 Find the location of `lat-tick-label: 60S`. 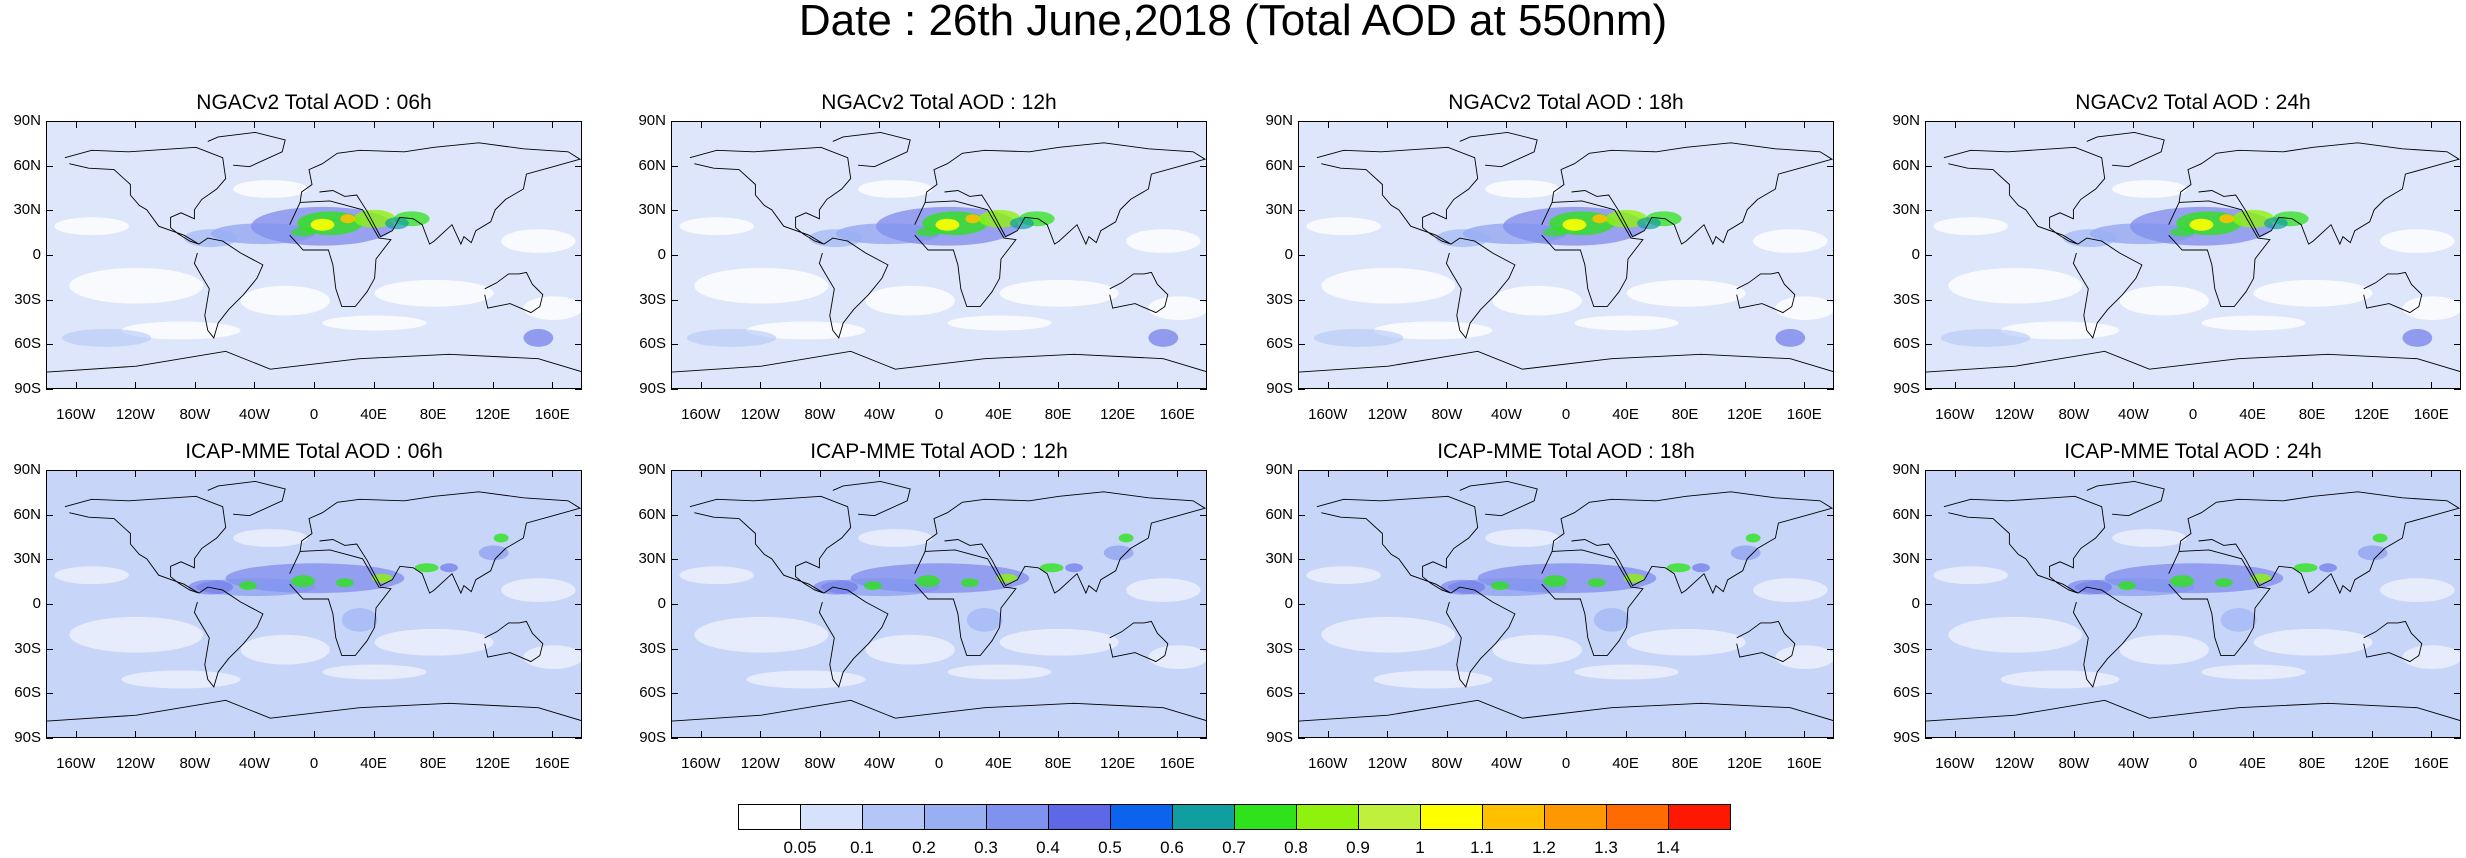

lat-tick-label: 60S is located at coordinates (1906, 693).